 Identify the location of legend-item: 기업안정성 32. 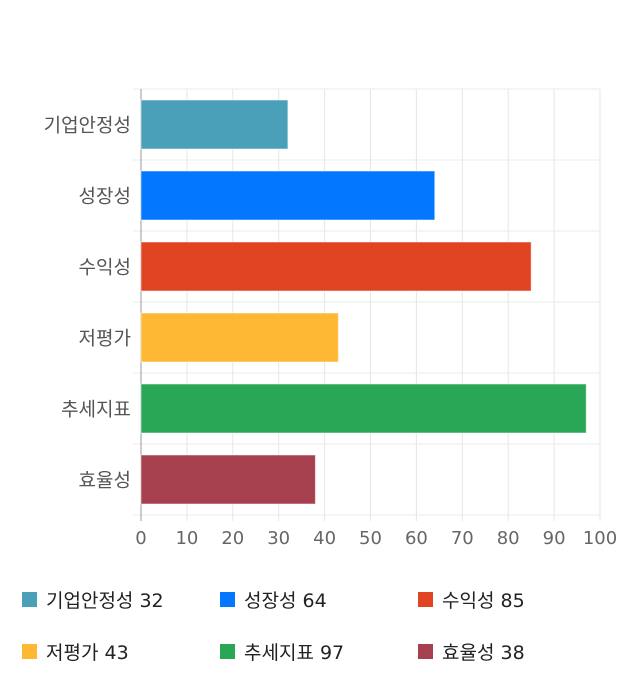
(93, 599).